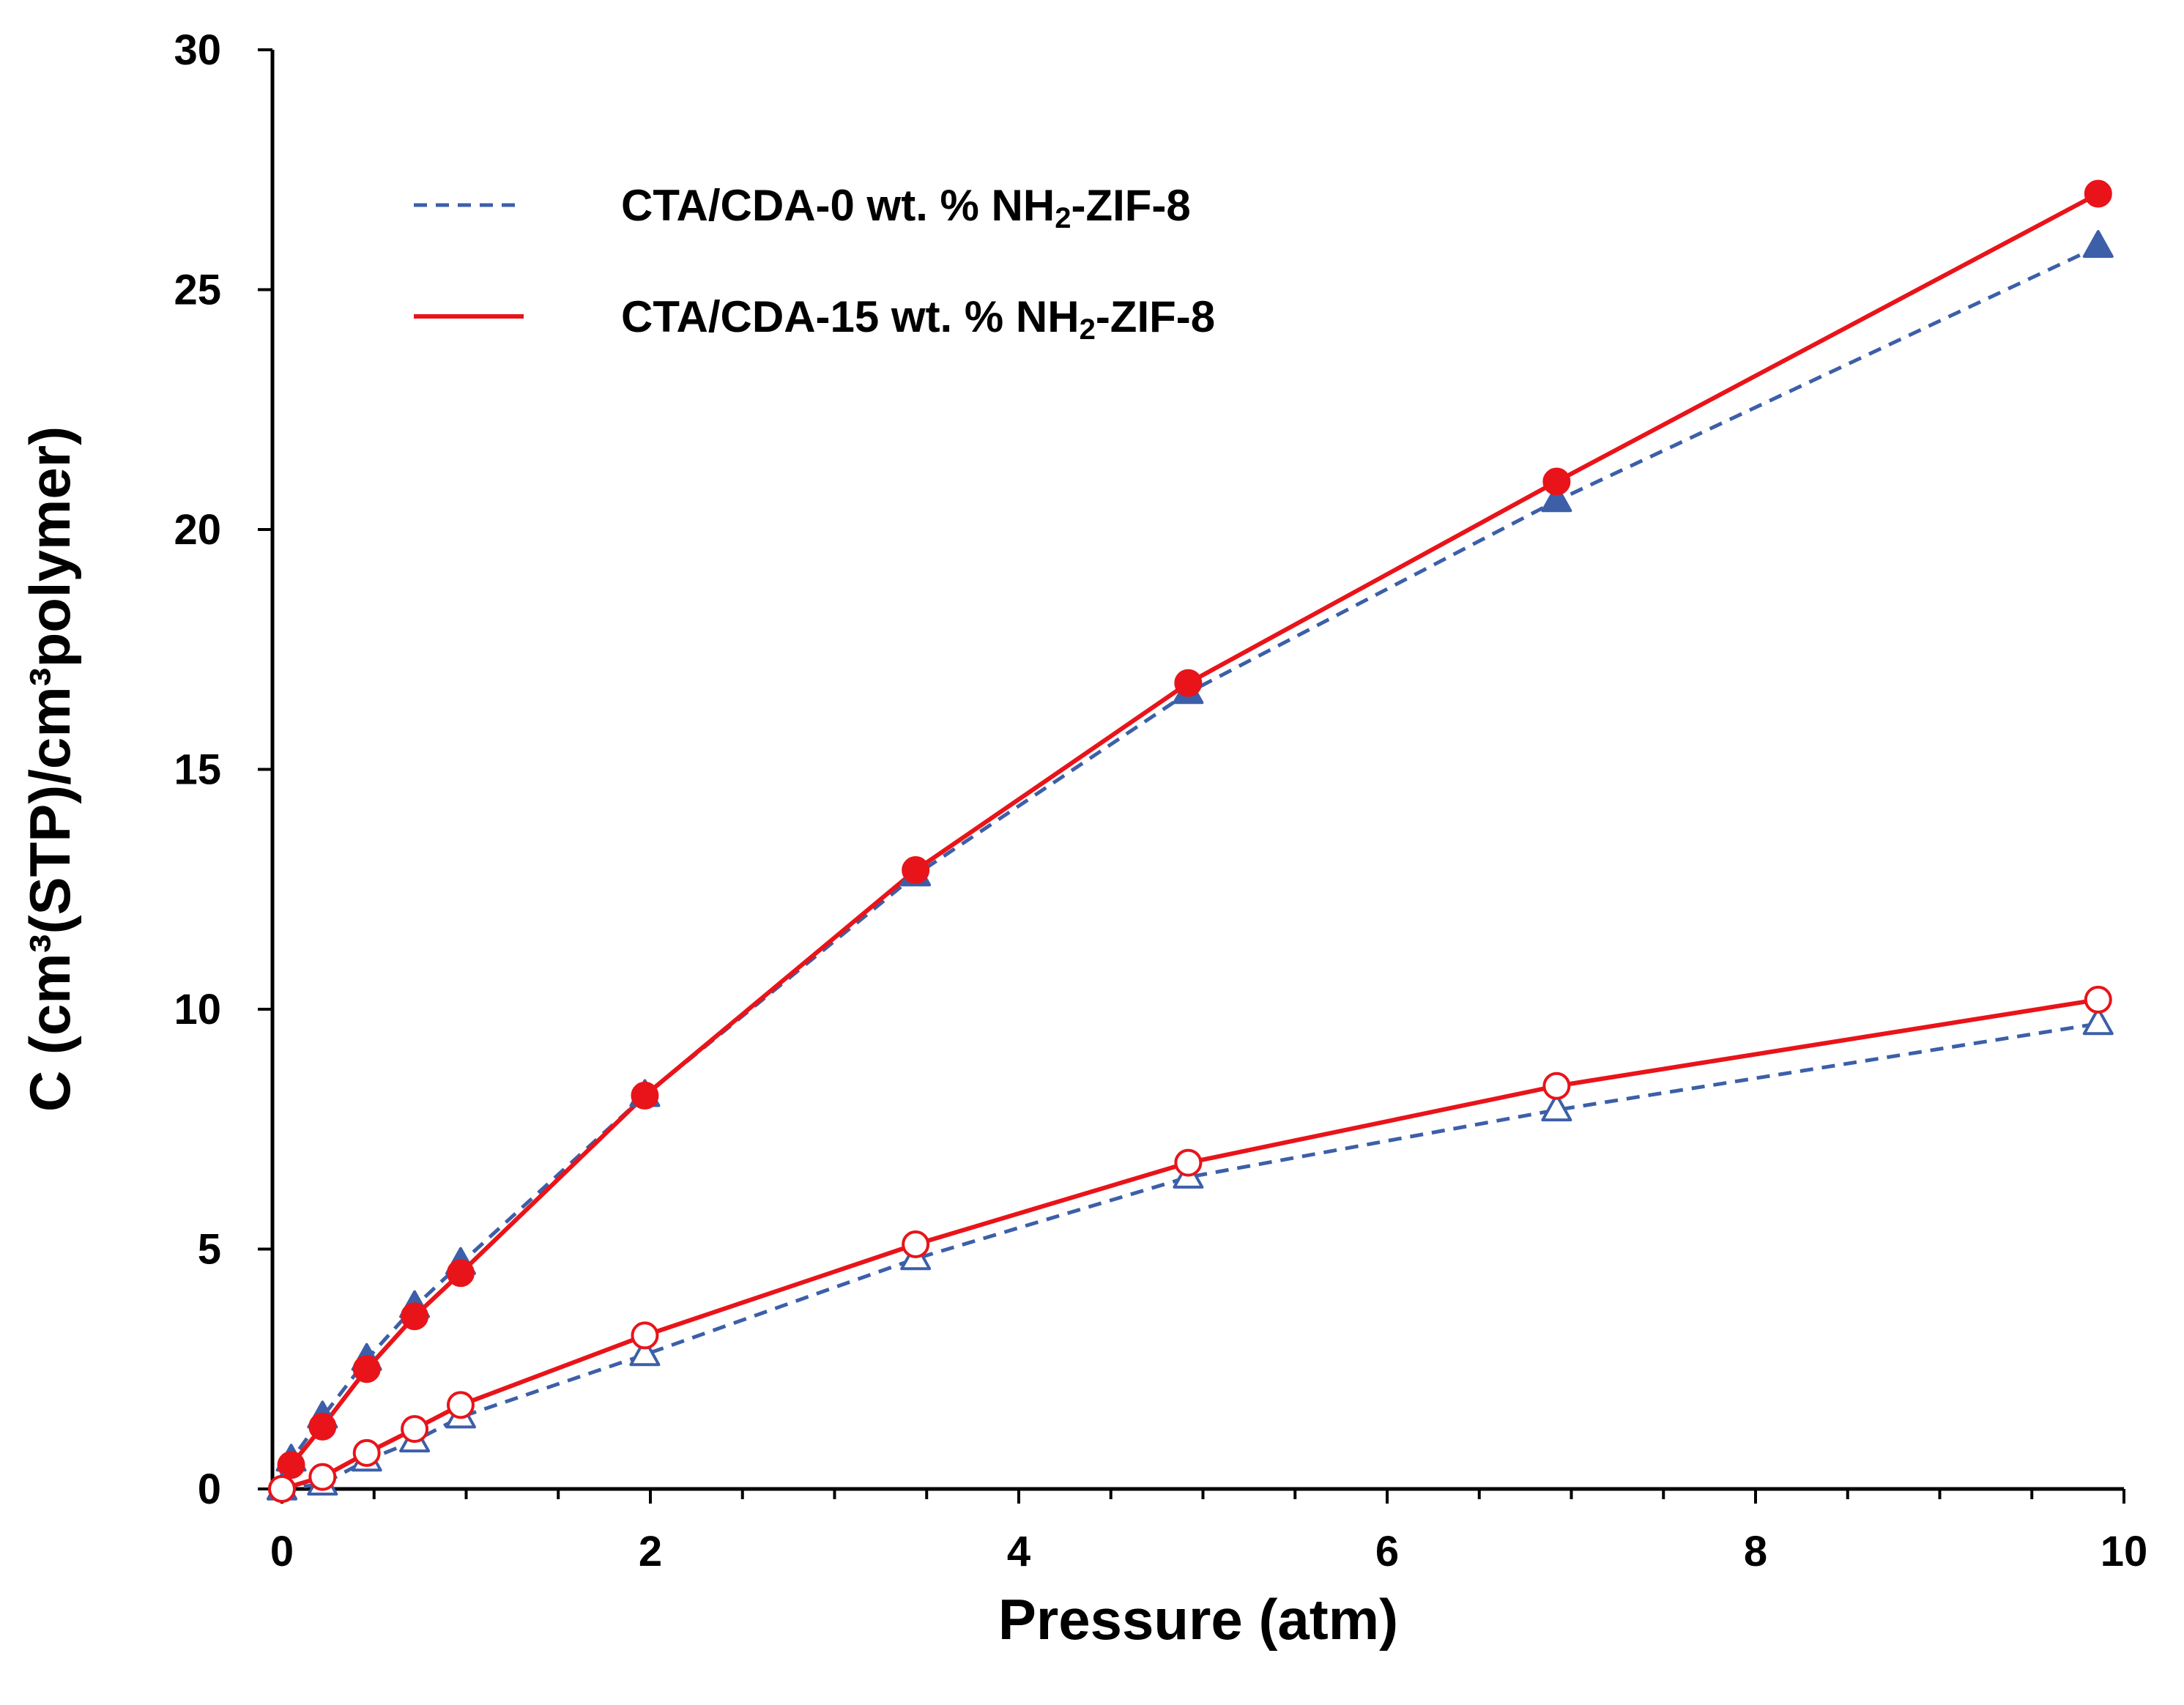 The width and height of the screenshot is (2184, 1705). What do you see at coordinates (2124, 1551) in the screenshot?
I see `x-tick-label: 10` at bounding box center [2124, 1551].